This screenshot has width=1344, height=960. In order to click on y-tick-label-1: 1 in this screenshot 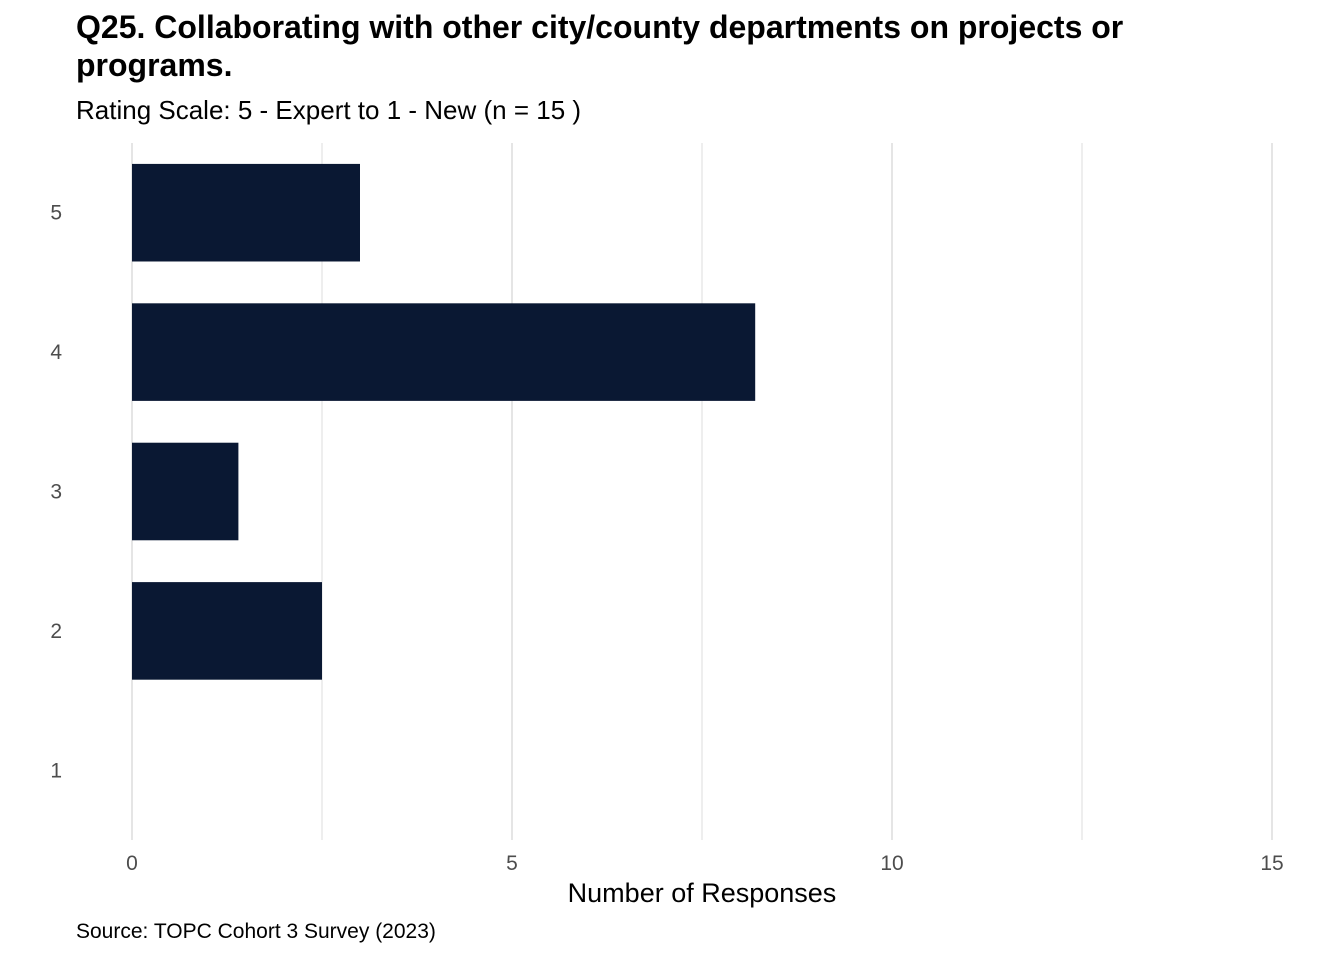, I will do `click(56, 770)`.